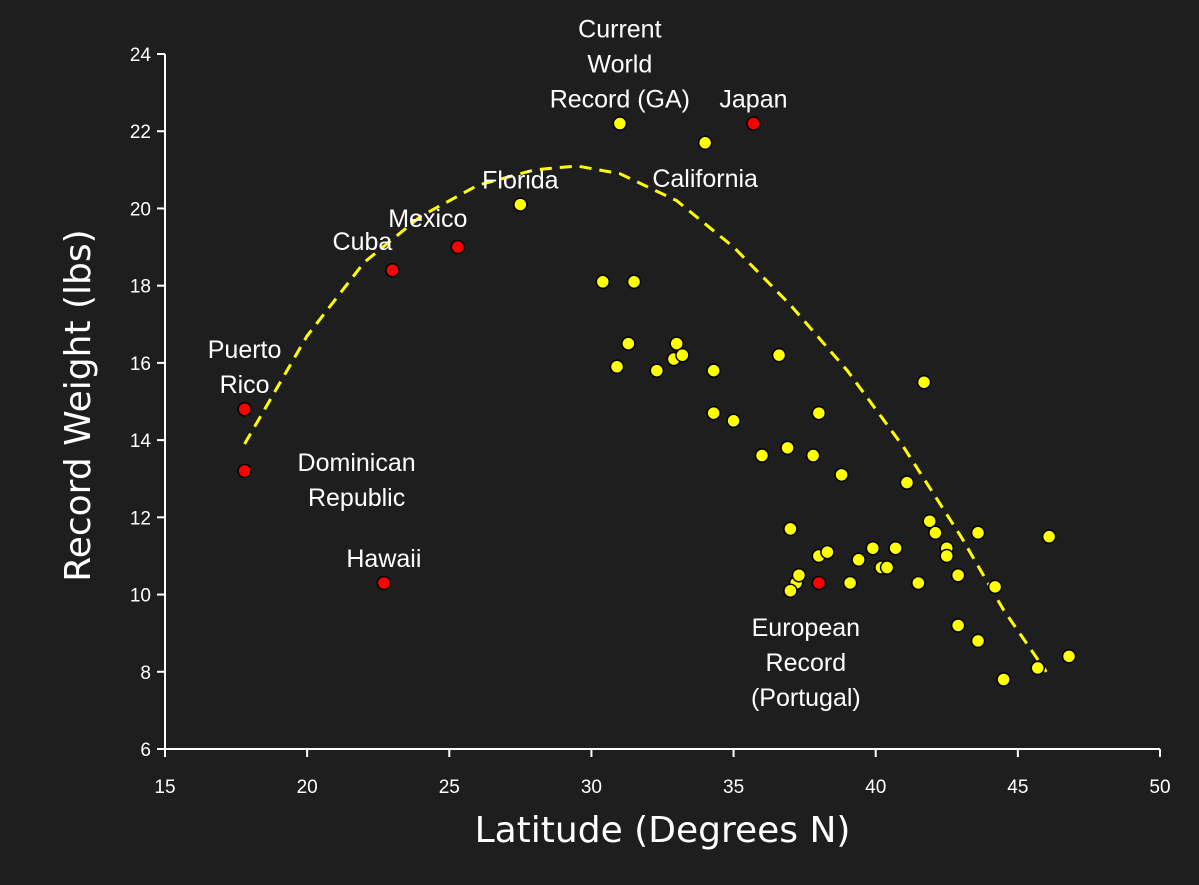 The height and width of the screenshot is (885, 1199). I want to click on annotation-label: Mexico, so click(427, 219).